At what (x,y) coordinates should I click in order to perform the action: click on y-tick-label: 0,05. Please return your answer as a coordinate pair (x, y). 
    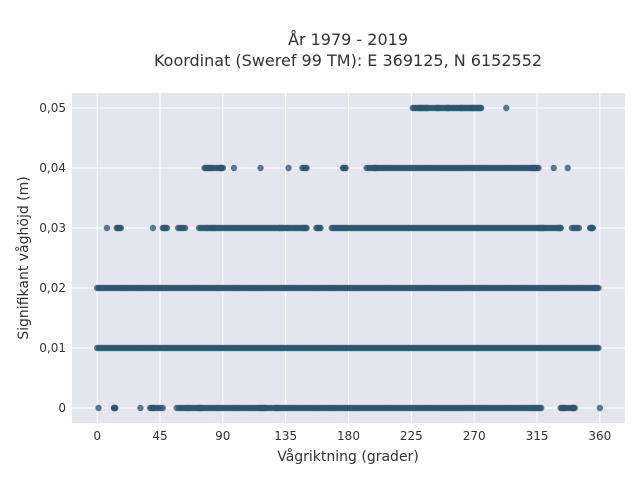
    Looking at the image, I should click on (52, 108).